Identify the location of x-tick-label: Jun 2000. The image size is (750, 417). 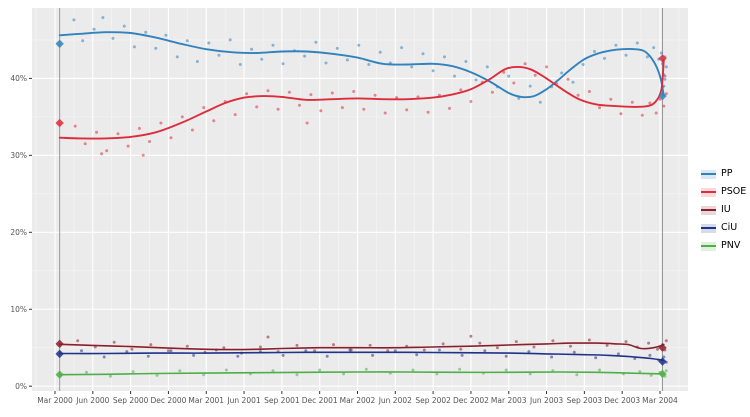
(92, 400).